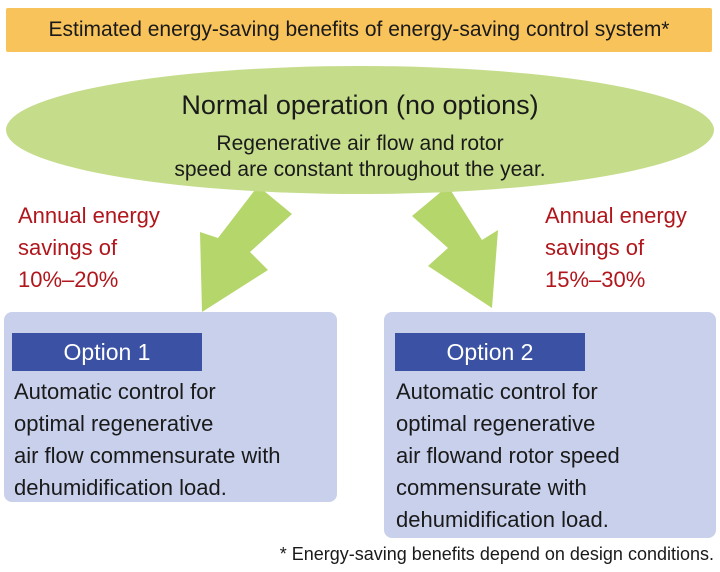 Image resolution: width=720 pixels, height=572 pixels. What do you see at coordinates (246, 249) in the screenshot?
I see `arrow-left` at bounding box center [246, 249].